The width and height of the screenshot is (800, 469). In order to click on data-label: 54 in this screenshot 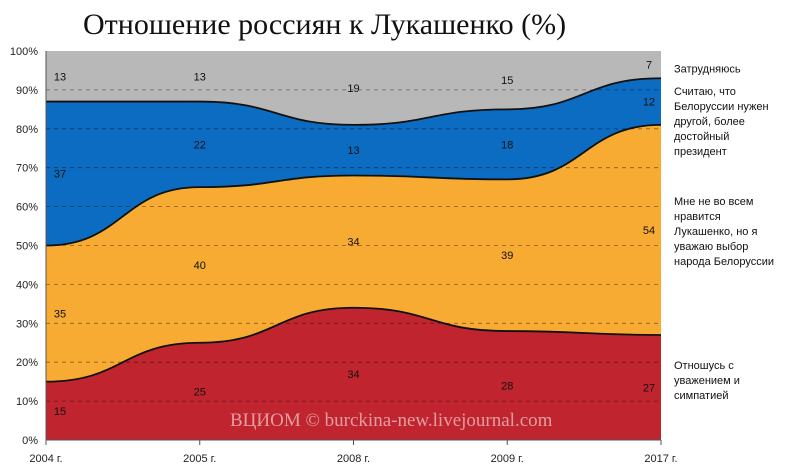, I will do `click(649, 231)`.